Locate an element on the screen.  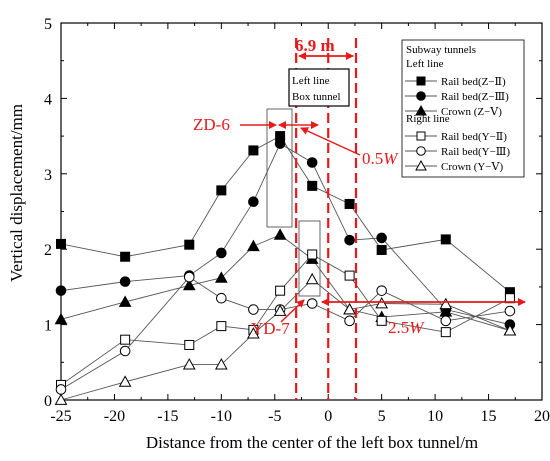
y-tick-label: 3 is located at coordinates (48, 175).